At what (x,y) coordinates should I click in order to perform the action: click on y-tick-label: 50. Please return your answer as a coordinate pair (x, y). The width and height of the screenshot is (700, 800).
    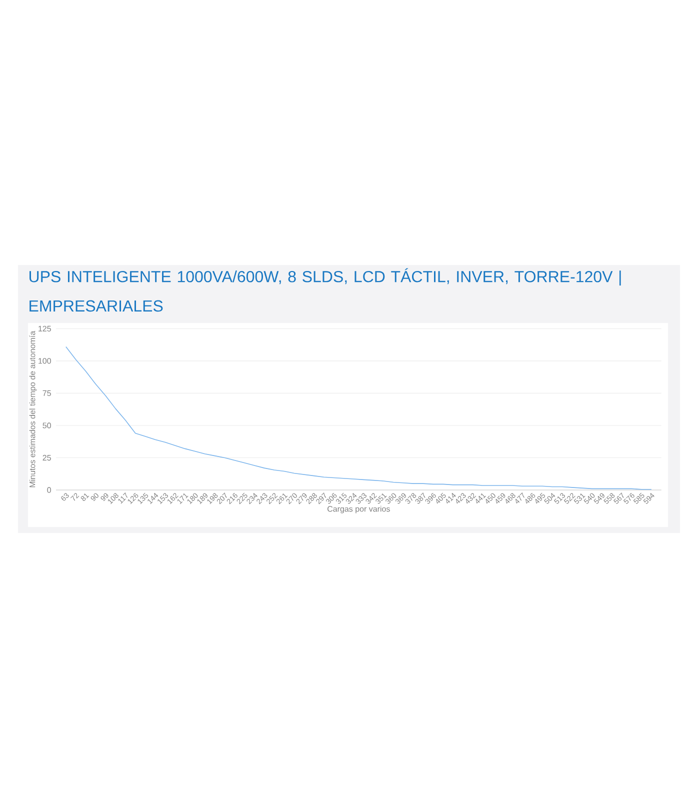
    Looking at the image, I should click on (46, 425).